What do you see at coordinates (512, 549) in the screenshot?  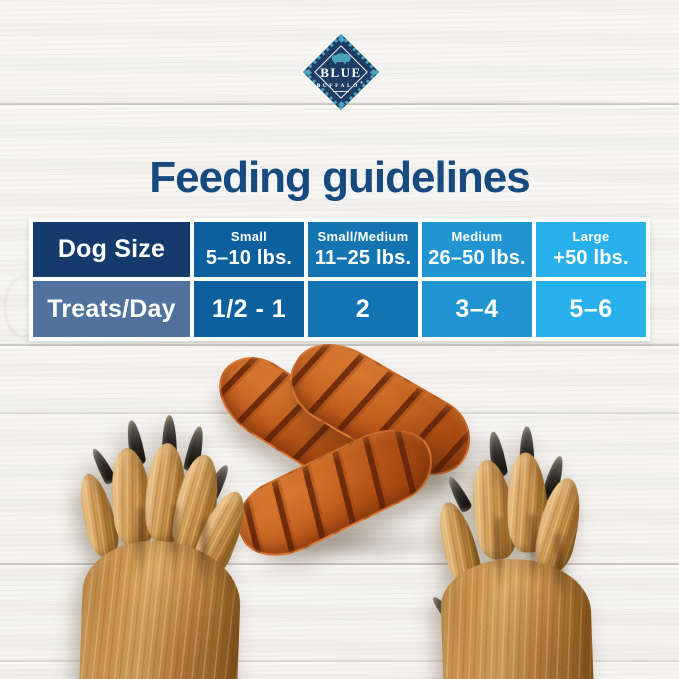 I see `dog-paw-right` at bounding box center [512, 549].